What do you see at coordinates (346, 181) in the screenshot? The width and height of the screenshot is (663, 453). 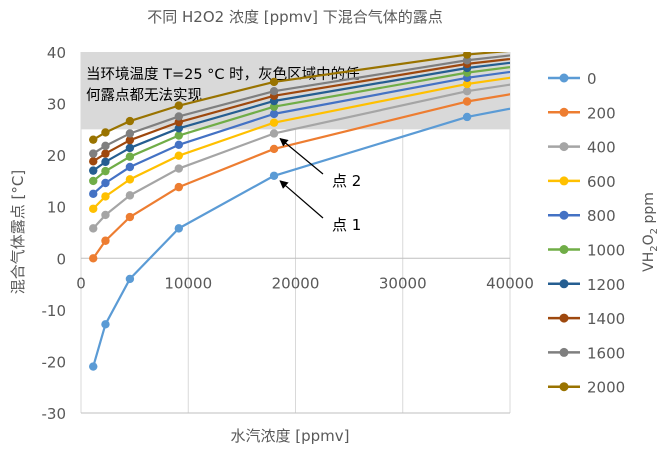 I see `callout-label-2: 点 2` at bounding box center [346, 181].